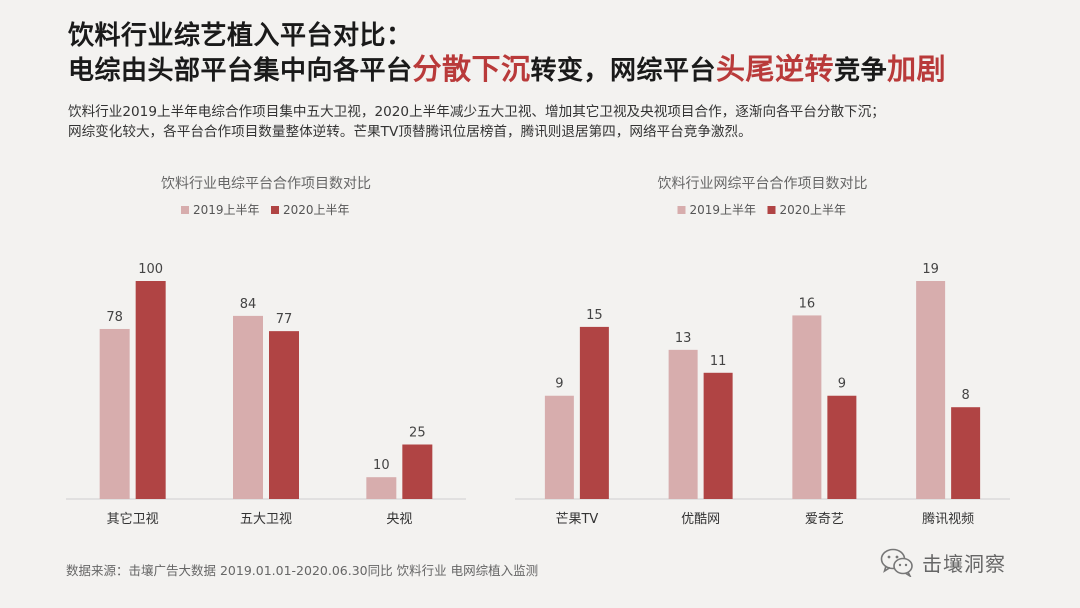 Image resolution: width=1080 pixels, height=608 pixels. What do you see at coordinates (917, 69) in the screenshot?
I see `title-highlight-3: 加剧` at bounding box center [917, 69].